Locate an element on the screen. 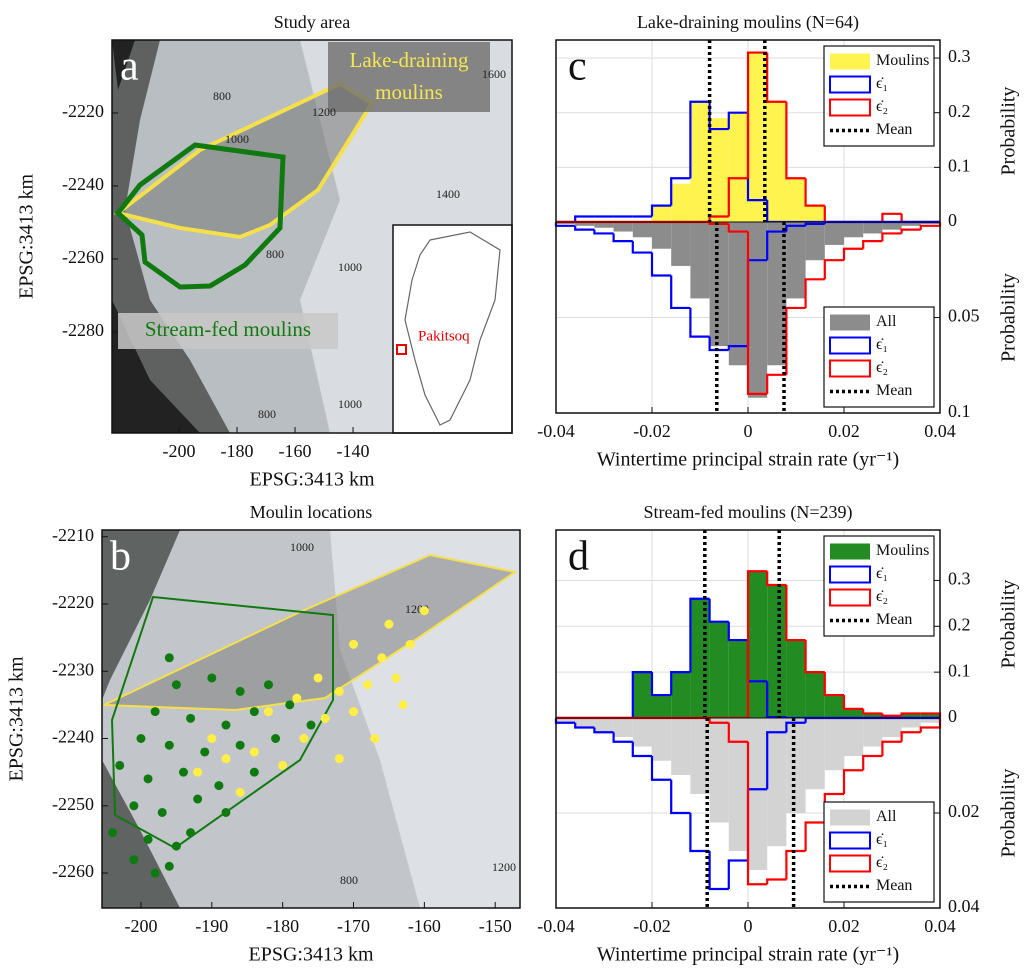  y-tick-label: -2280 is located at coordinates (83, 330).